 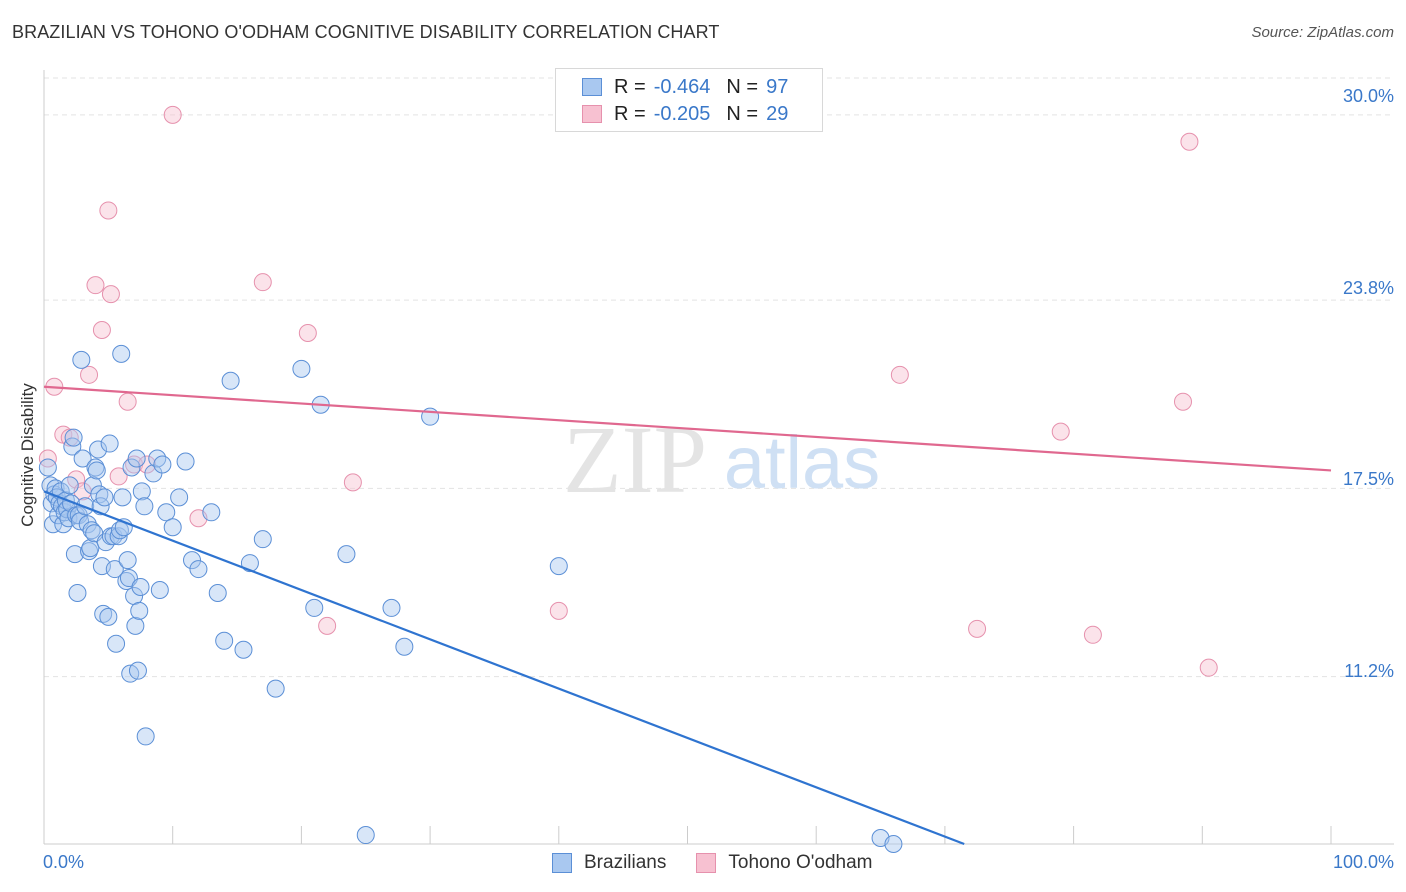 I want to click on legend-item-tohono: Tohono O'odham, so click(x=784, y=863).